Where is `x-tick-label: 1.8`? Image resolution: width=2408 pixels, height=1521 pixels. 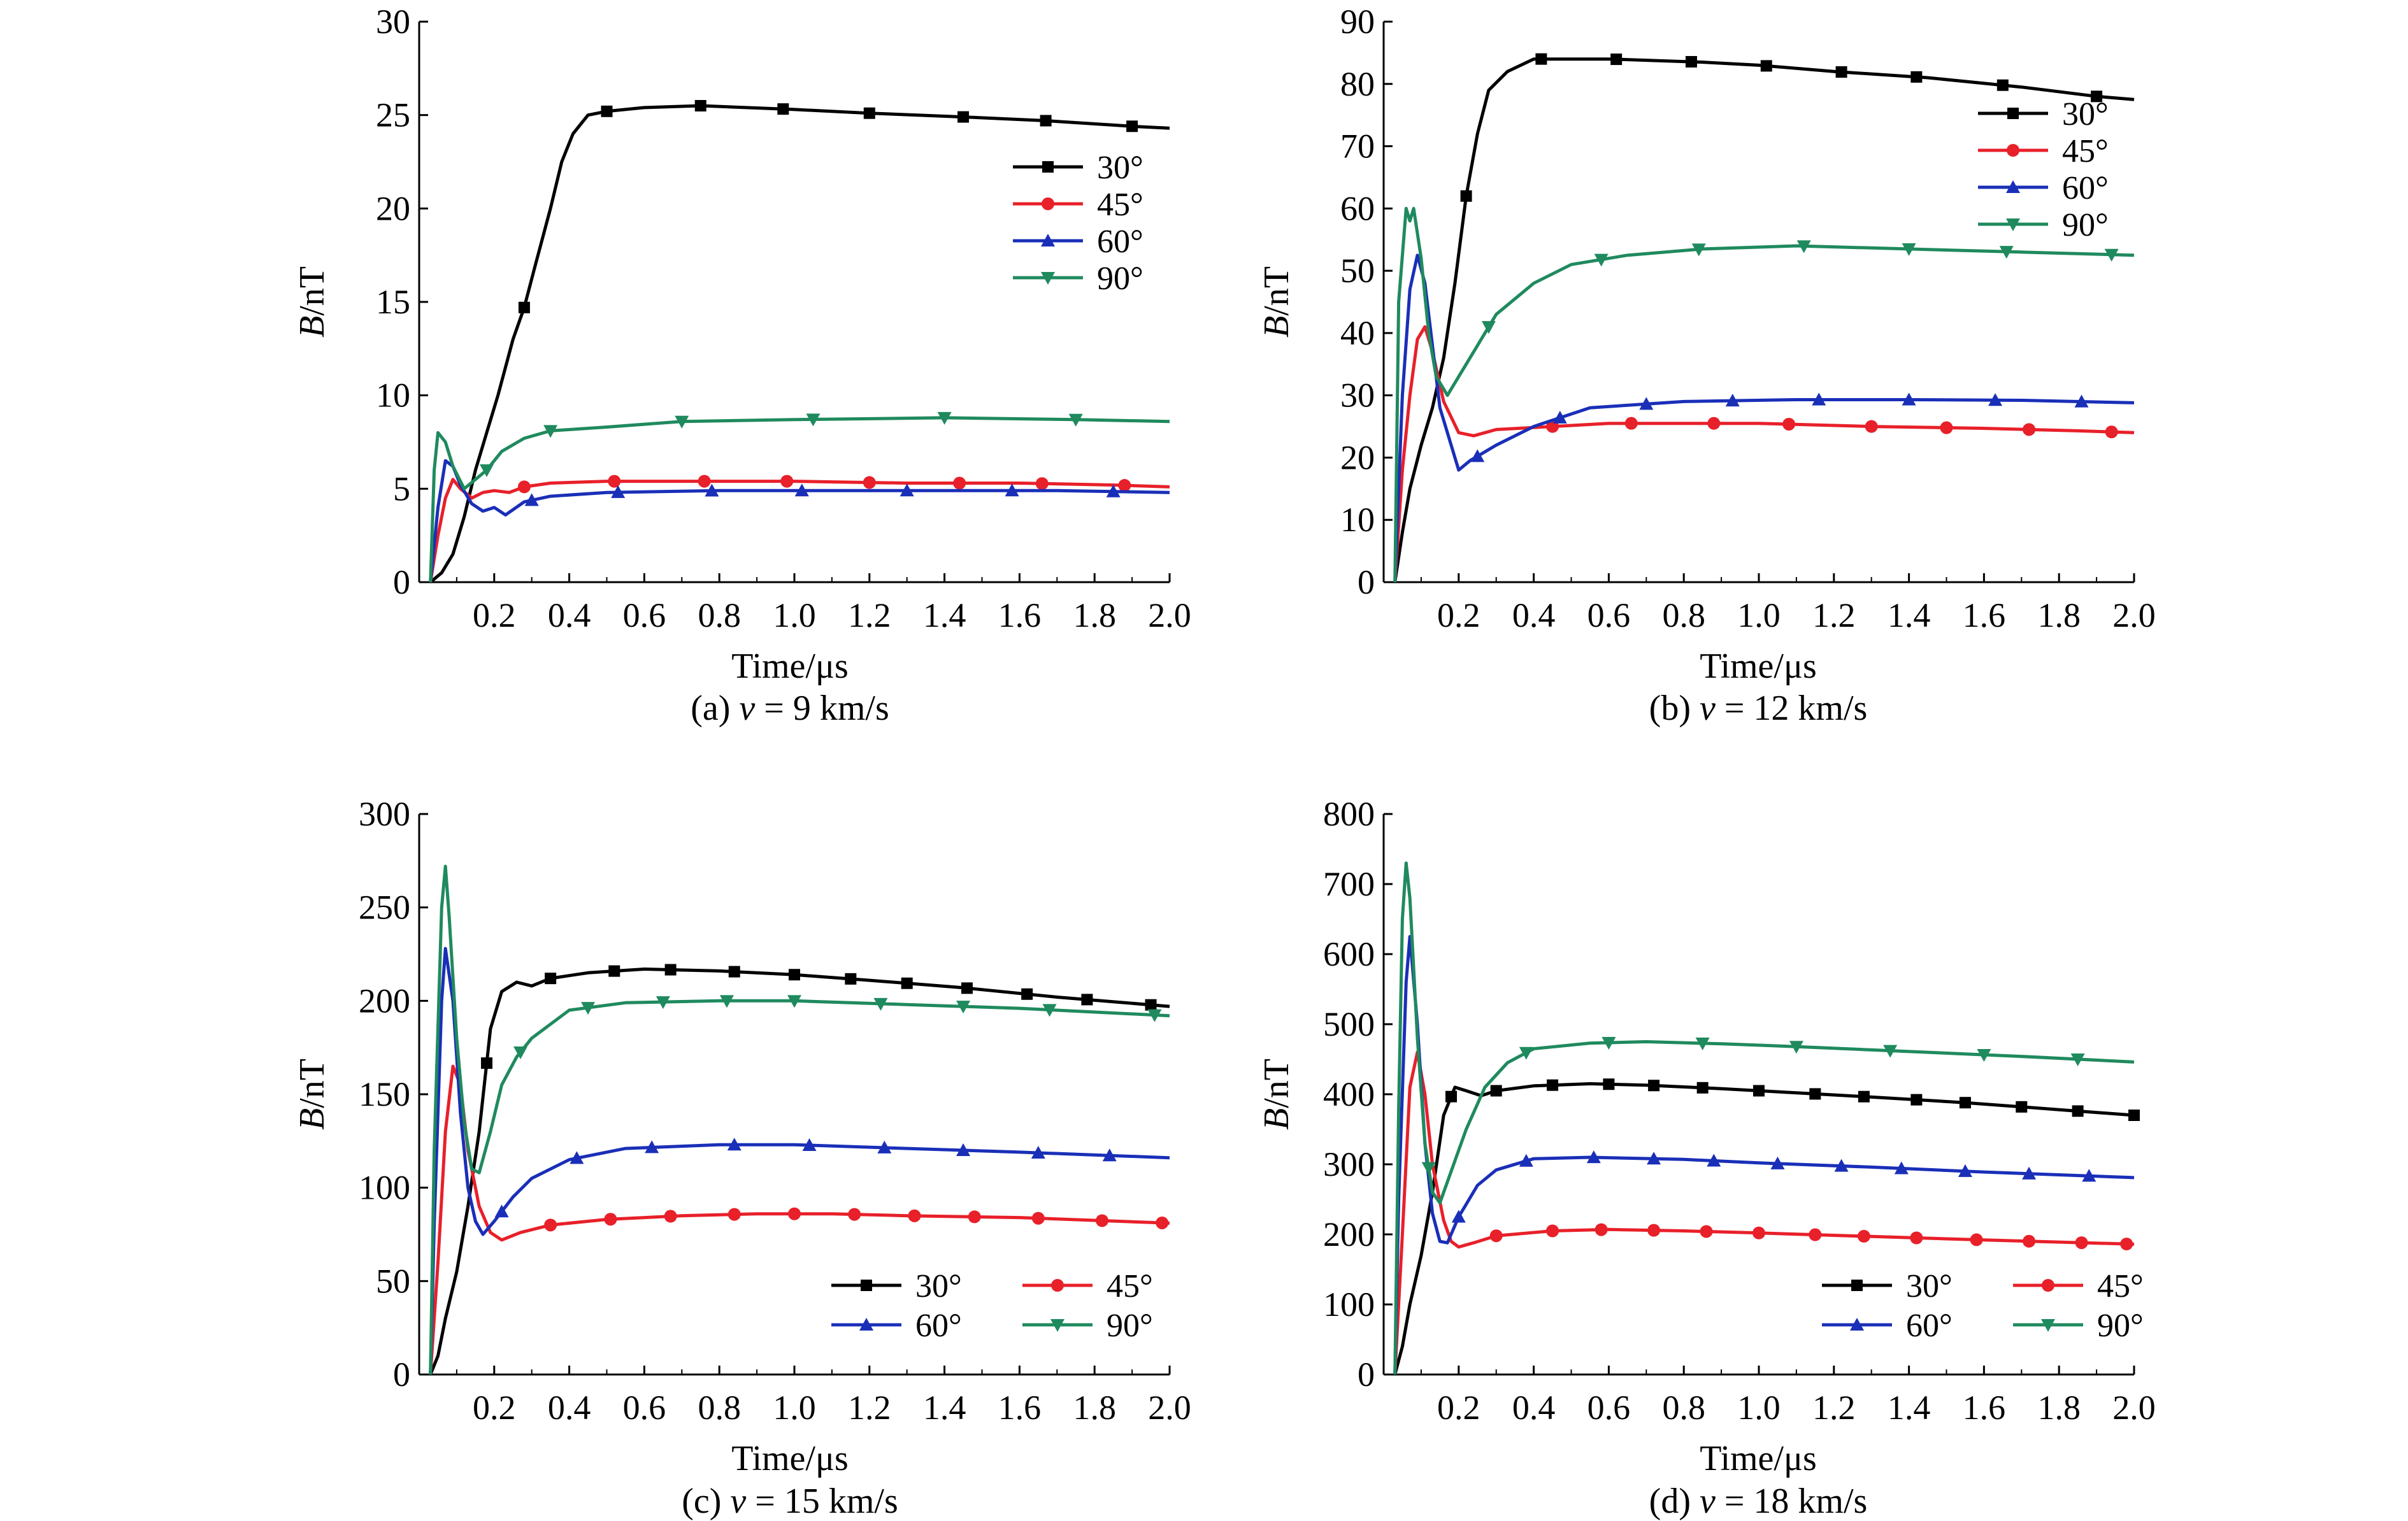
x-tick-label: 1.8 is located at coordinates (1094, 1408).